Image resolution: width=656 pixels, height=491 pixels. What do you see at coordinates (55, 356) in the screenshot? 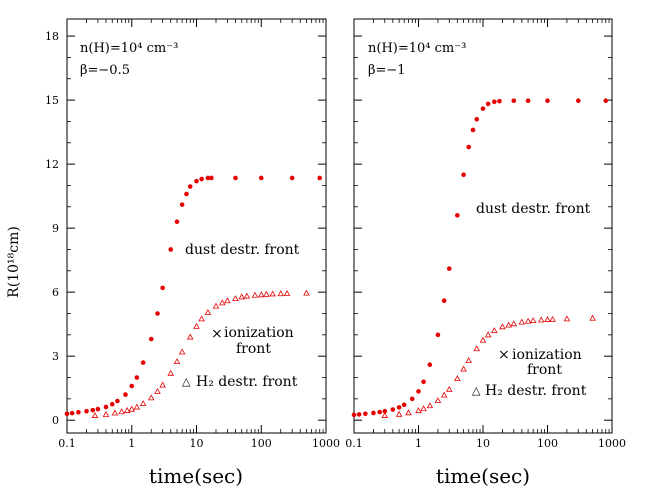
I see `y-tick-label: 3` at bounding box center [55, 356].